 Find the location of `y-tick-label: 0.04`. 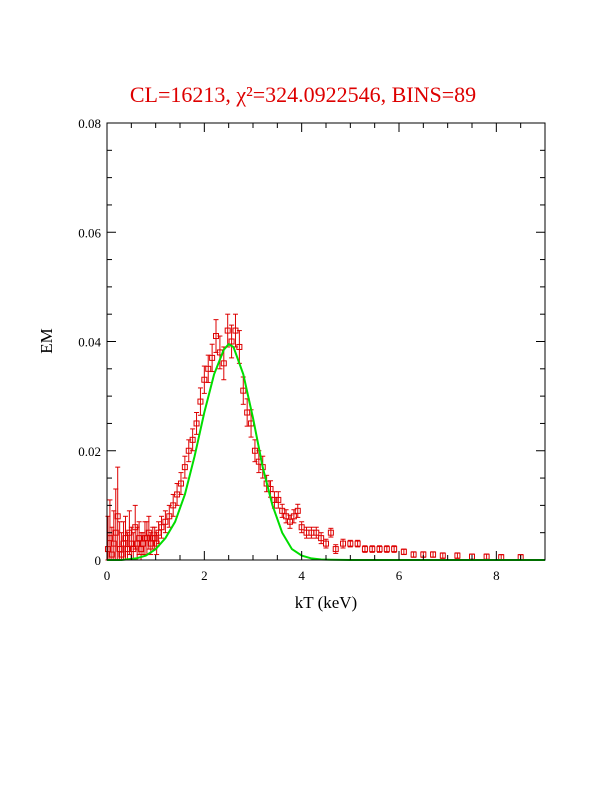

y-tick-label: 0.04 is located at coordinates (89, 342).